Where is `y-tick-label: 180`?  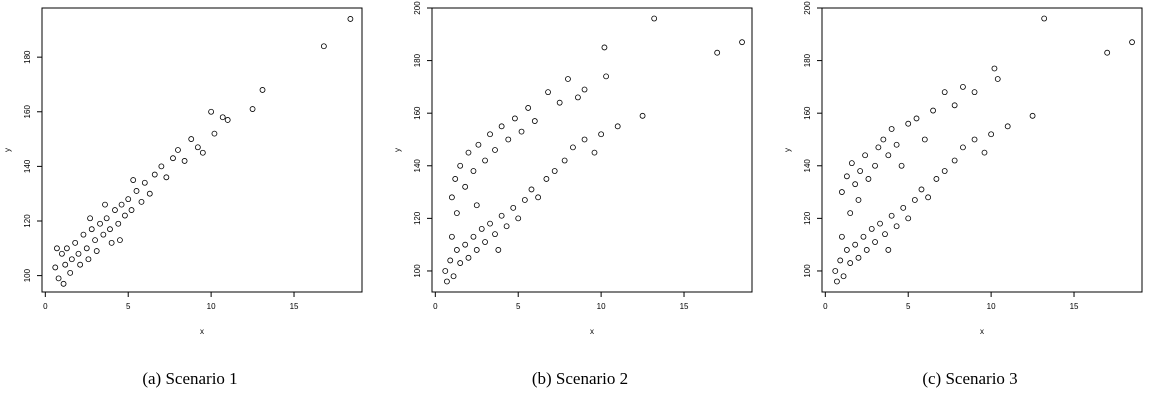 y-tick-label: 180 is located at coordinates (417, 60).